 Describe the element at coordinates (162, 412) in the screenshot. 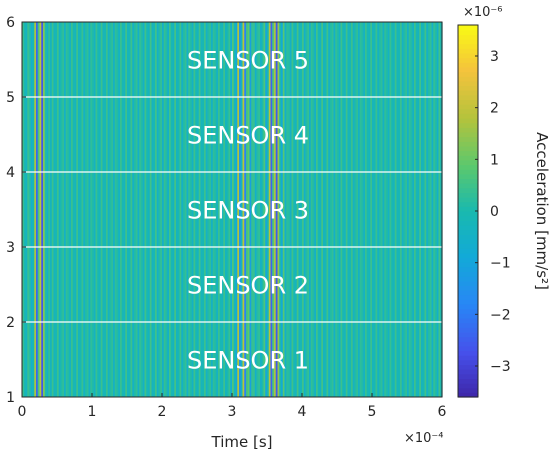

I see `x-tick-label: 2` at that location.